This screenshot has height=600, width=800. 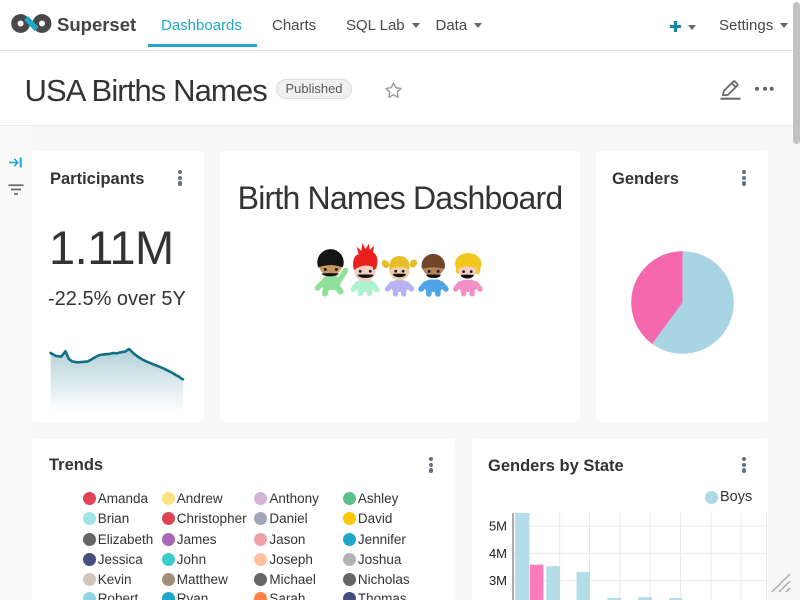 I want to click on svg-text: 5M, so click(x=498, y=526).